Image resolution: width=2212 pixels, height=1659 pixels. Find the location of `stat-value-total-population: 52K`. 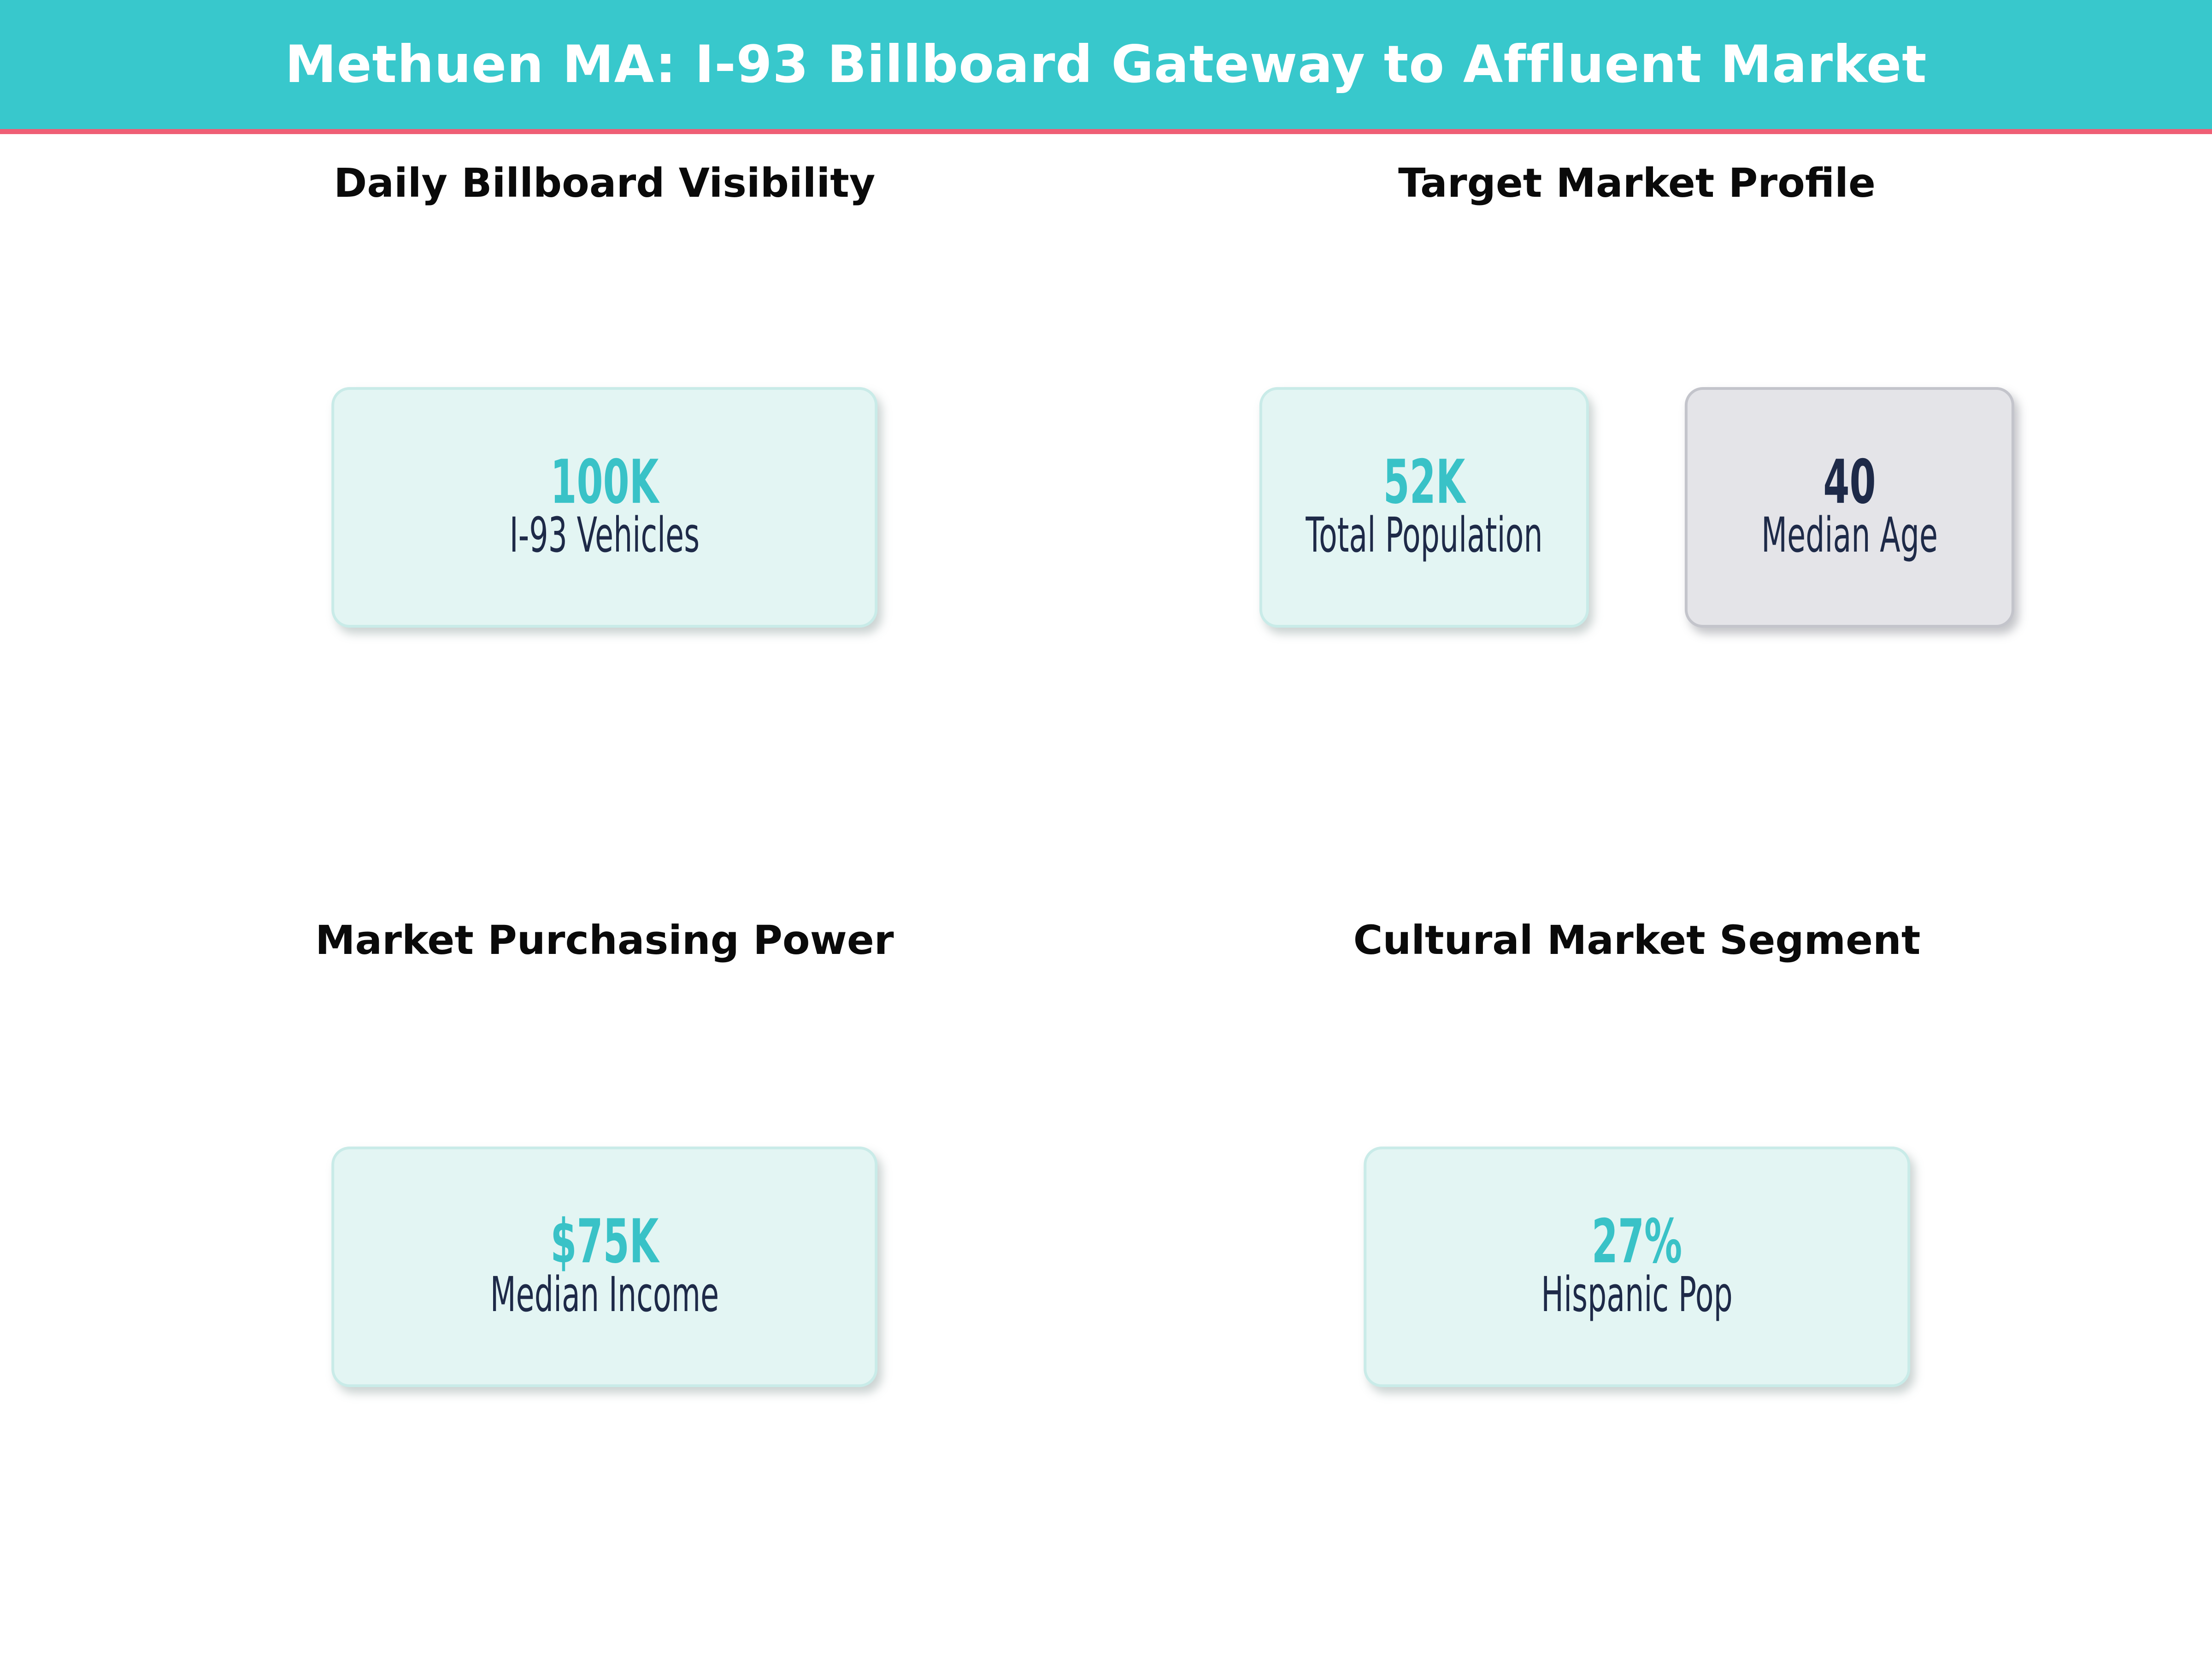

stat-value-total-population: 52K is located at coordinates (1424, 482).